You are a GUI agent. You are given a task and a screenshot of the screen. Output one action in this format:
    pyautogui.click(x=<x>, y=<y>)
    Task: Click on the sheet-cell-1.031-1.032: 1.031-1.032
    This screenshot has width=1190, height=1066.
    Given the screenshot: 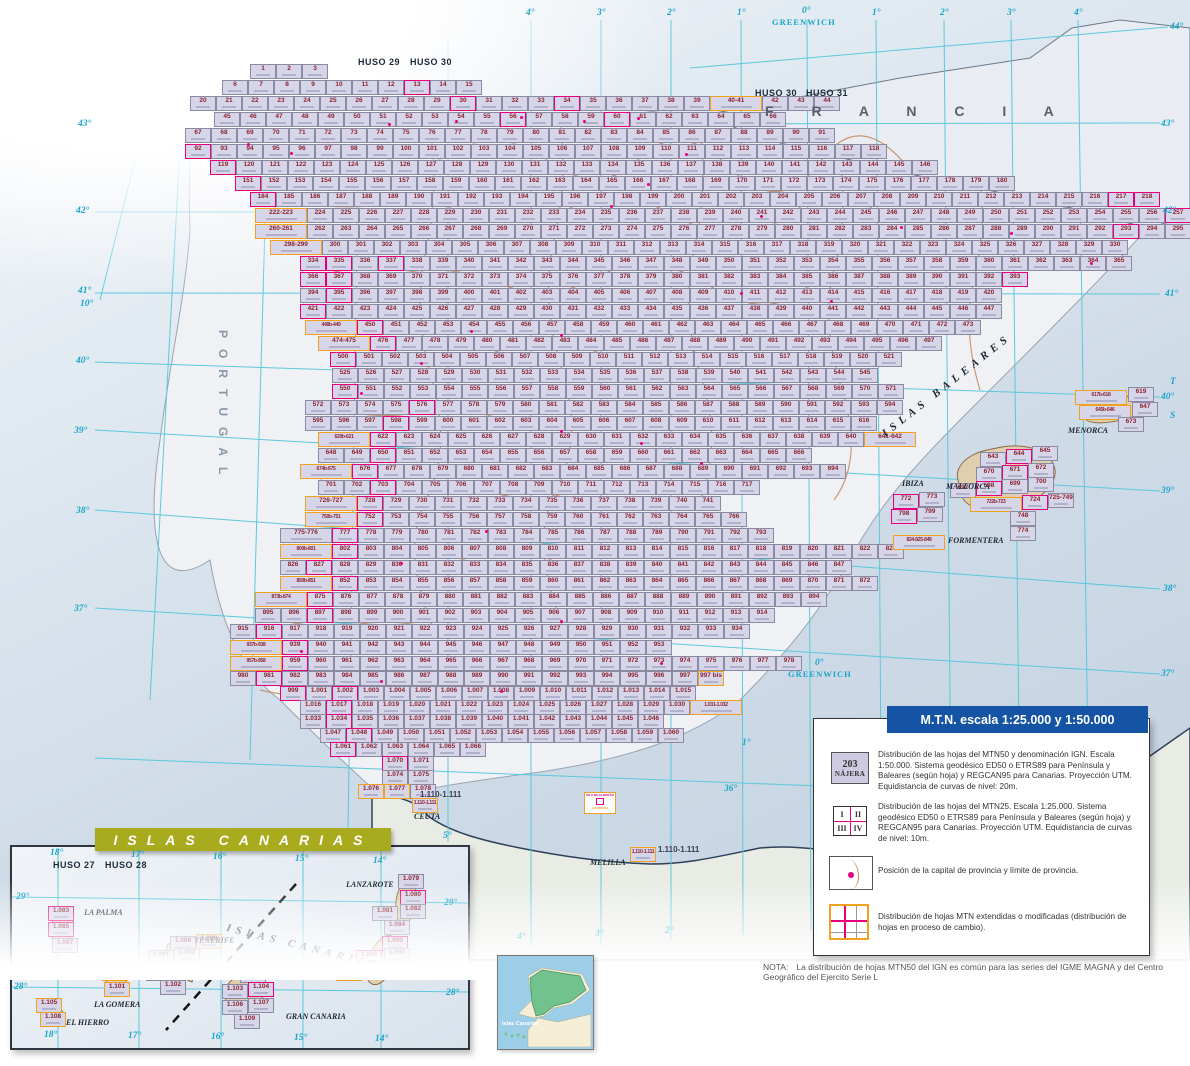 What is the action you would take?
    pyautogui.click(x=716, y=707)
    